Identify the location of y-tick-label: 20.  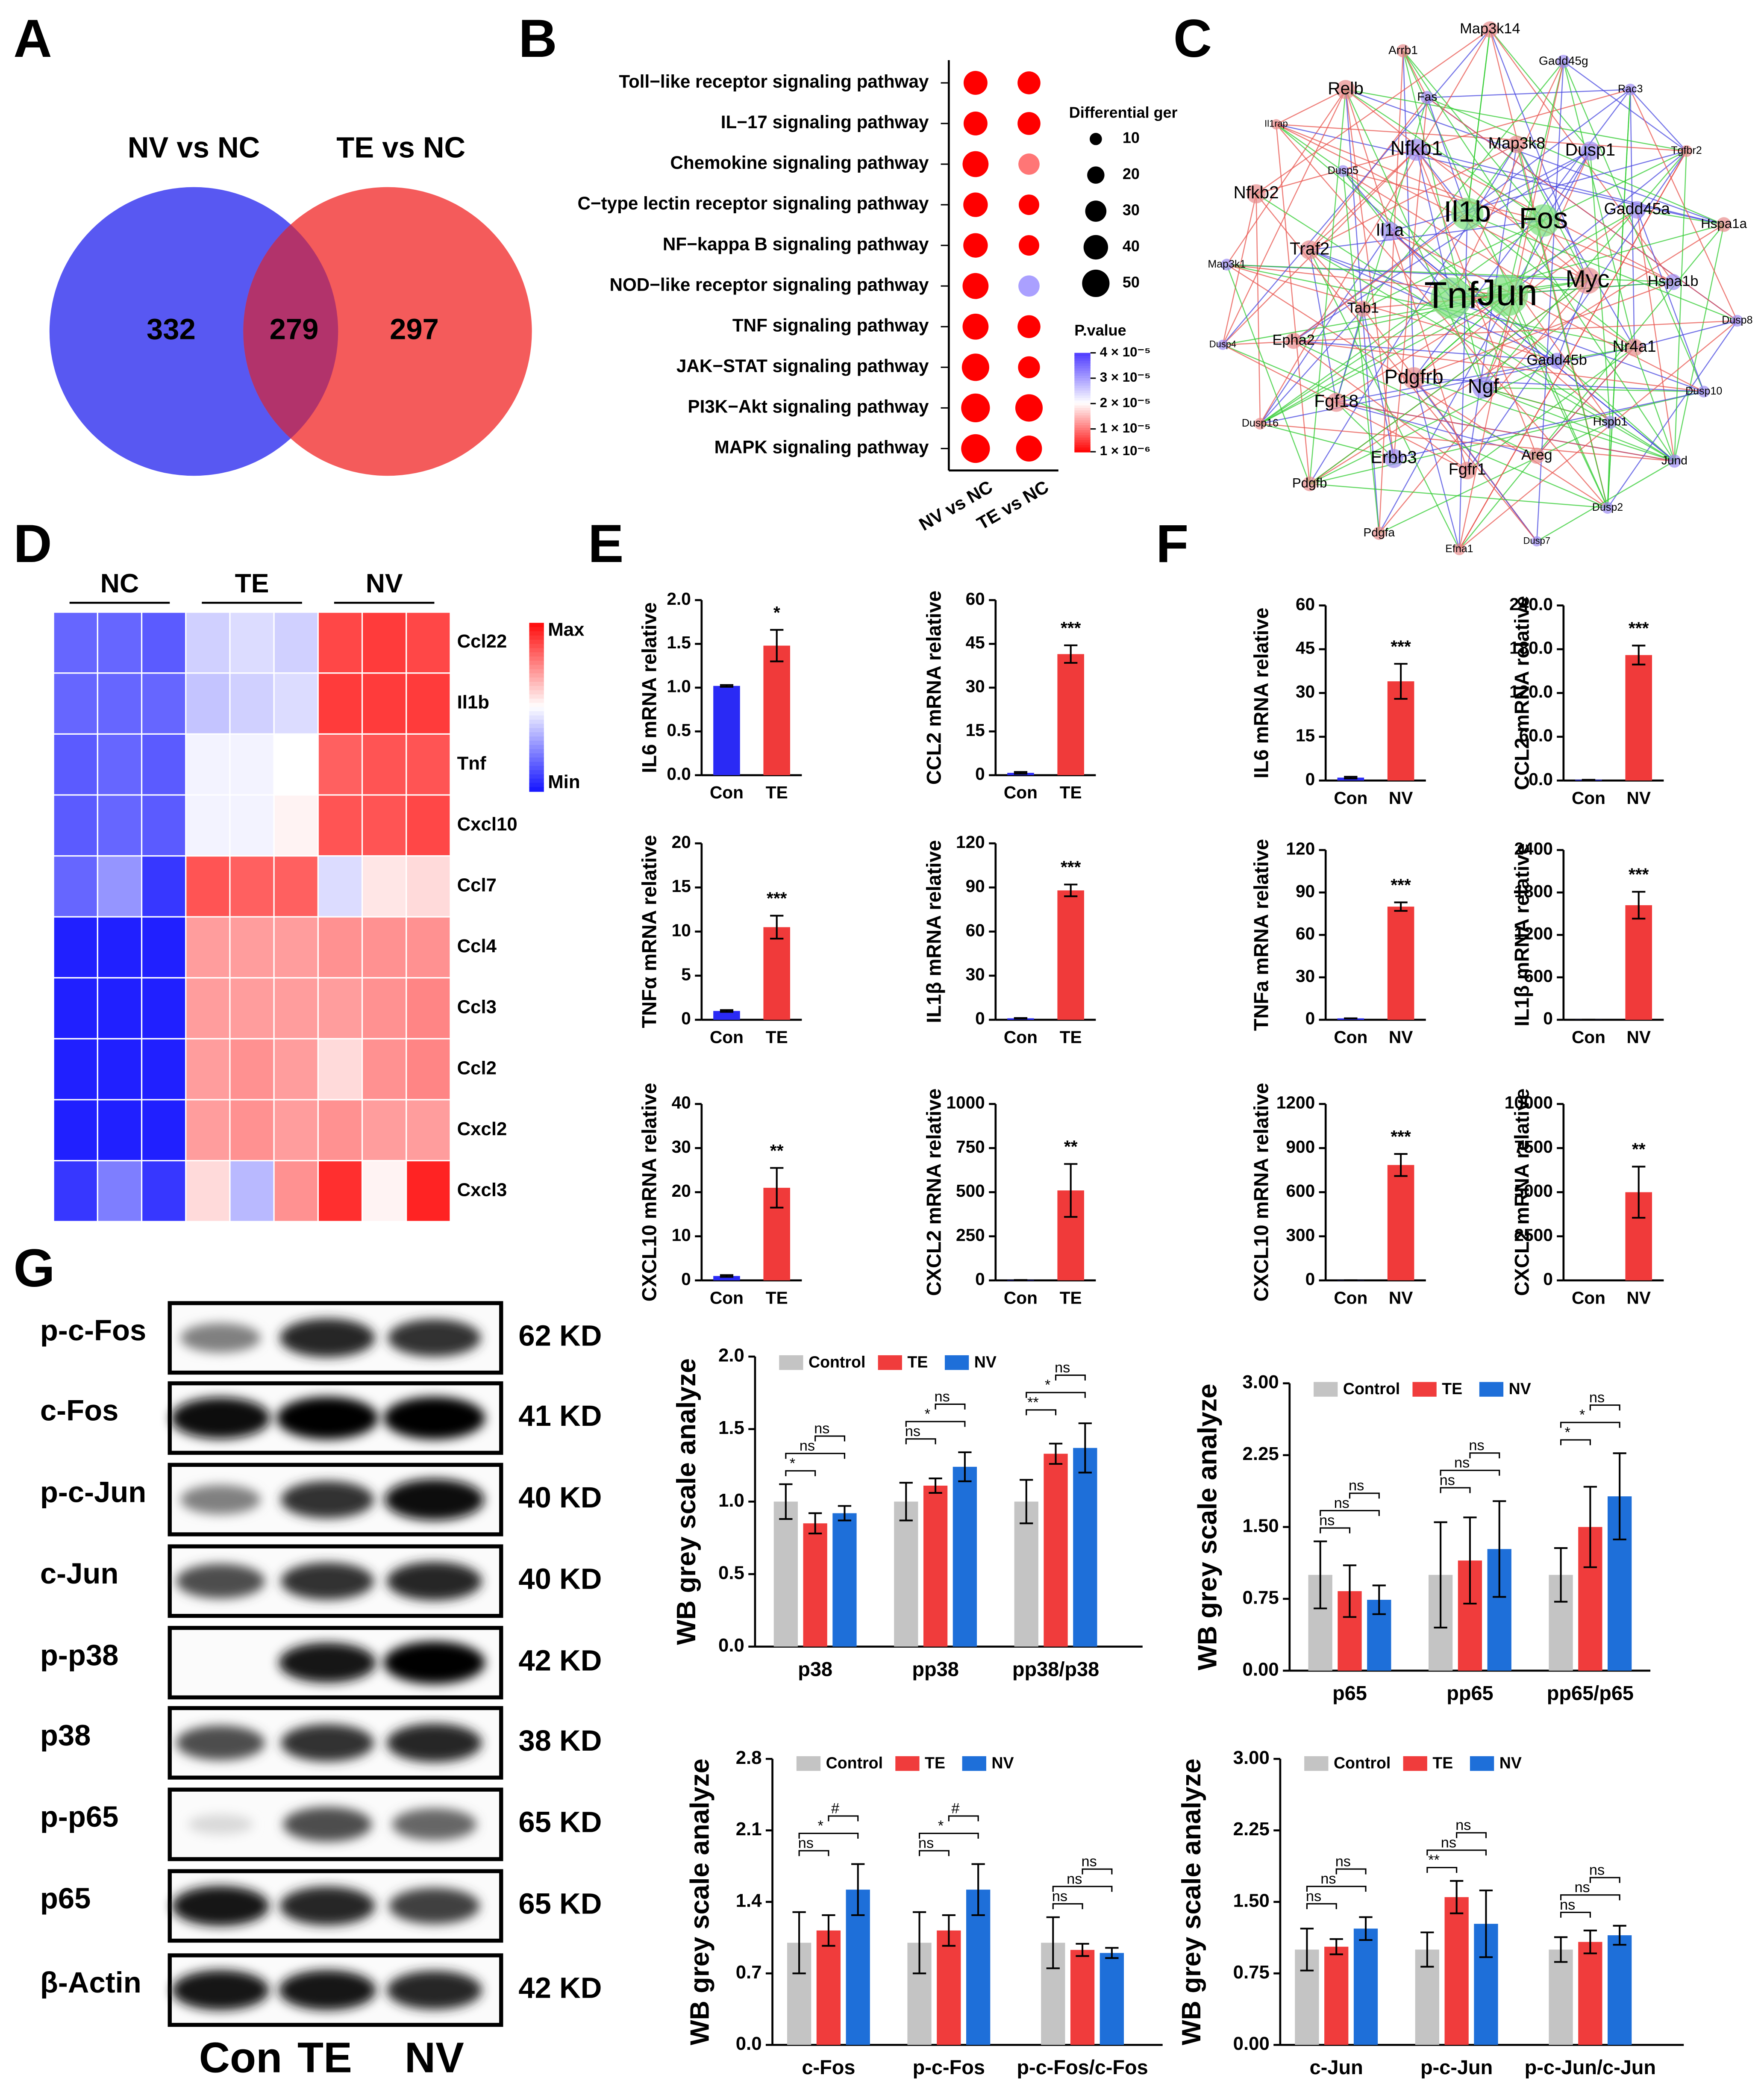
(681, 842).